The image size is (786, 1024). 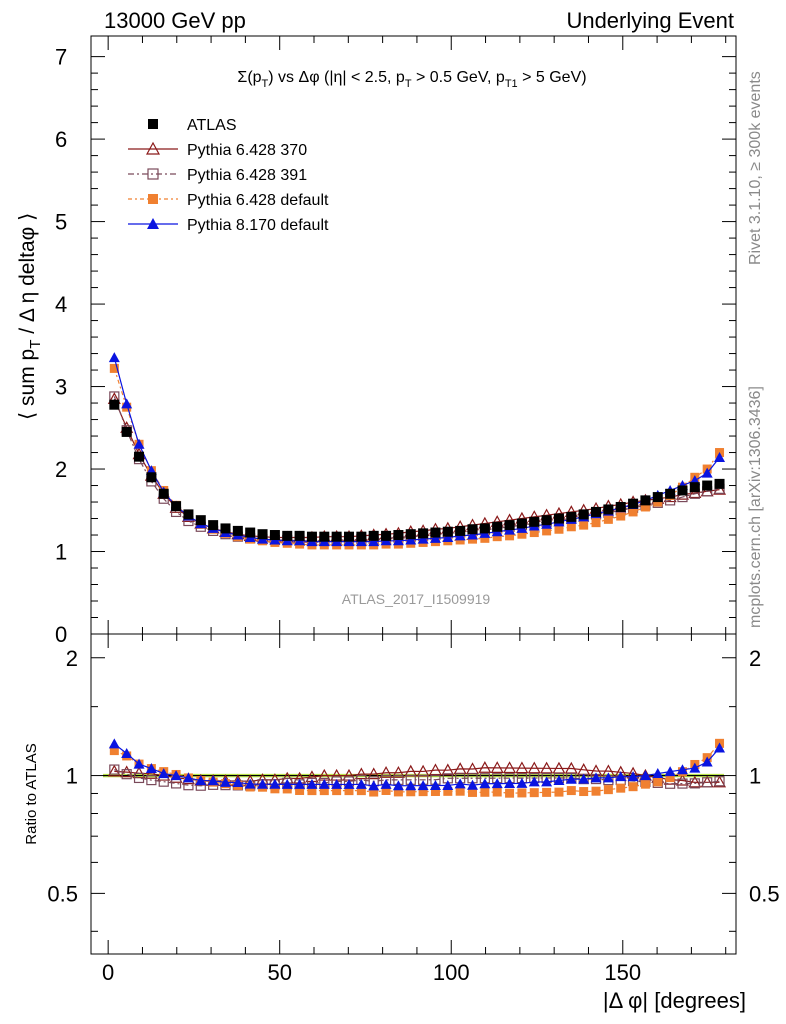 I want to click on y-tick-label: 6, so click(x=61, y=139).